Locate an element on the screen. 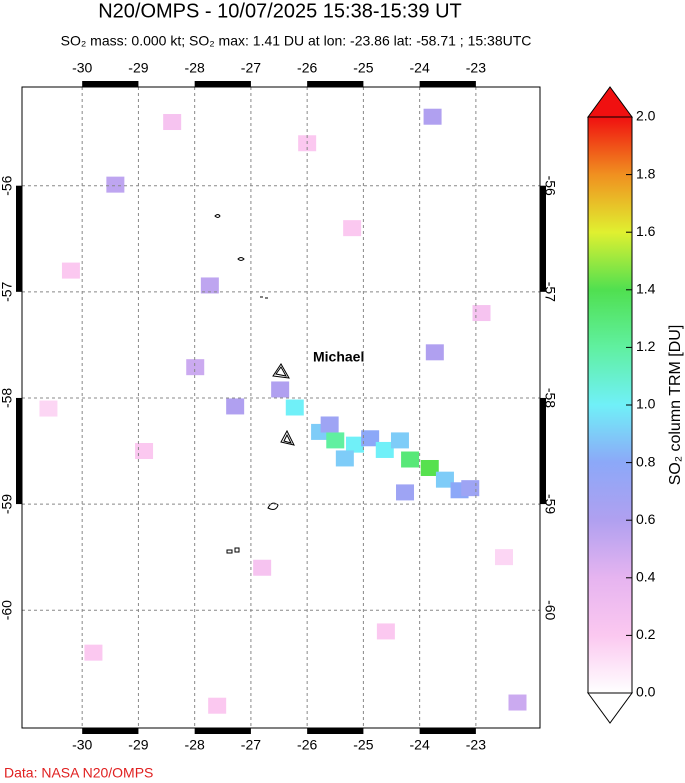  colorbar-extend-top is located at coordinates (610, 102).